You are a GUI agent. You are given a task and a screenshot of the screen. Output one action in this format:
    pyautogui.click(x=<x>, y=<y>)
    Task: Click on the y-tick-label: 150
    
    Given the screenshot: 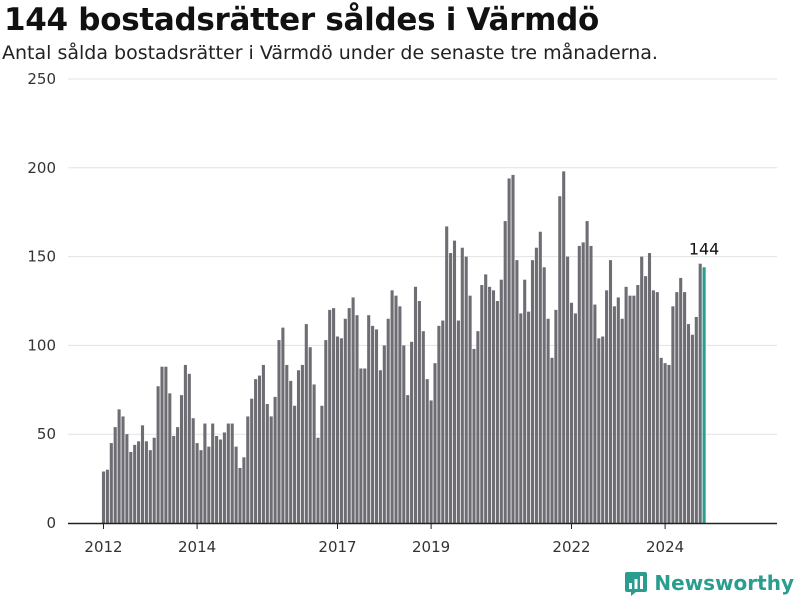 What is the action you would take?
    pyautogui.click(x=41, y=257)
    